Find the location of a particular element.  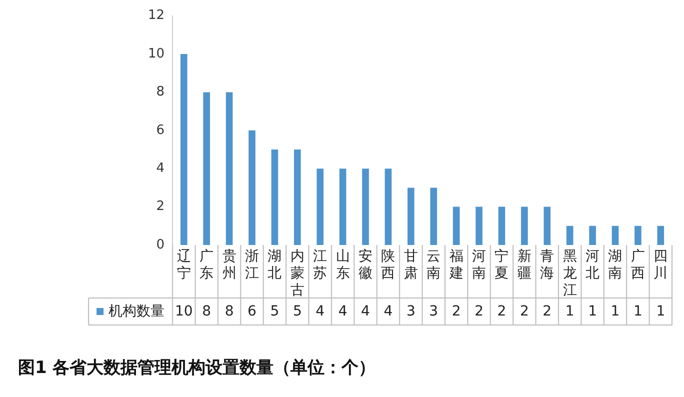

x-tick-label: 黑龙江 is located at coordinates (569, 273).